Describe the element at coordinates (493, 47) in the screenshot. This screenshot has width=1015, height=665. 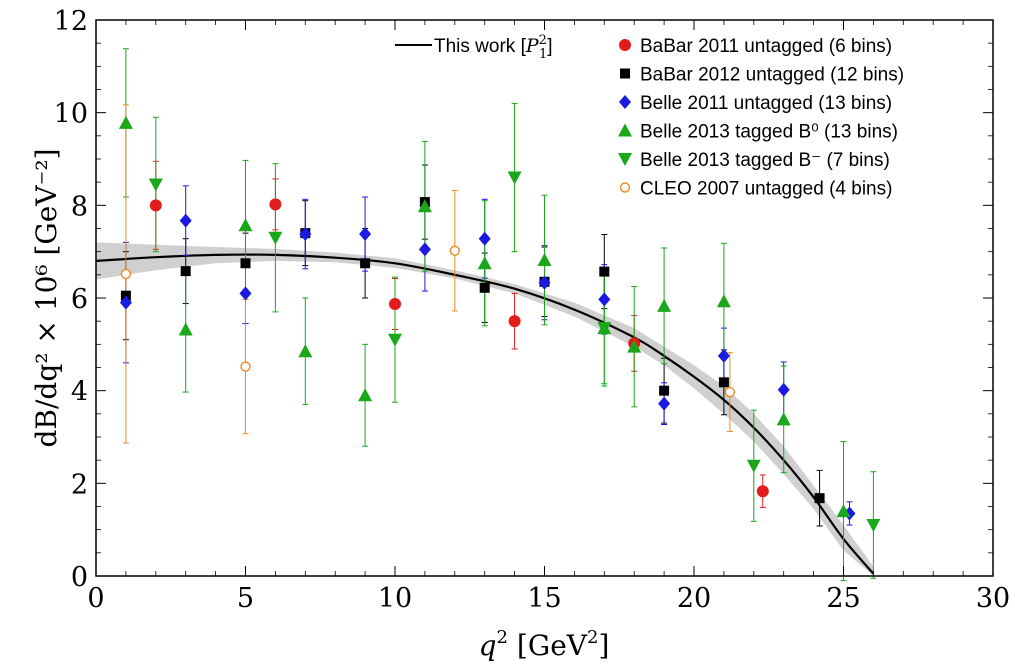
I see `legend-fit-label: This work [P2 1]` at that location.